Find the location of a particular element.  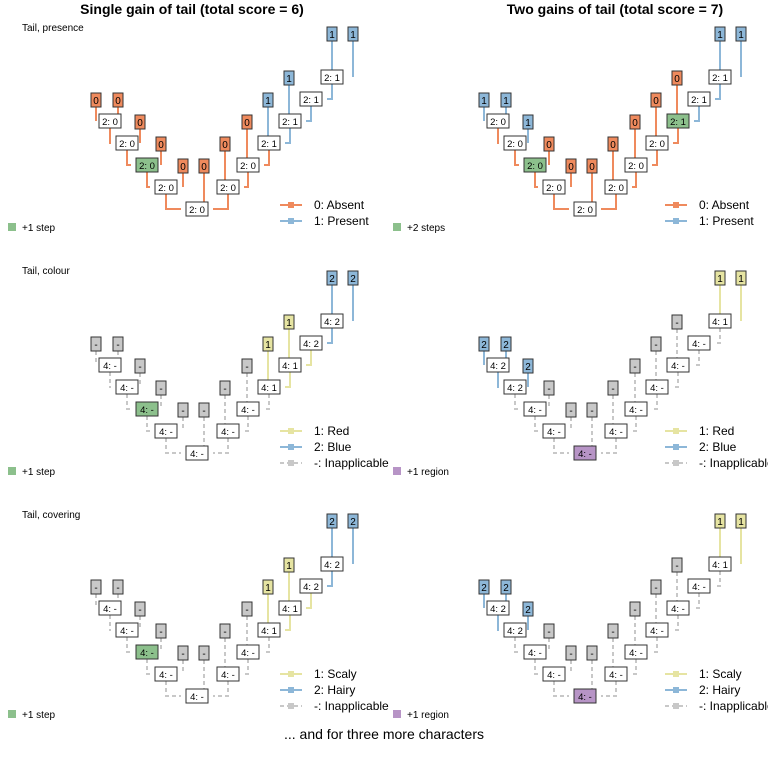

column-title-two: Two gains of tail (total score = 7) is located at coordinates (615, 9).